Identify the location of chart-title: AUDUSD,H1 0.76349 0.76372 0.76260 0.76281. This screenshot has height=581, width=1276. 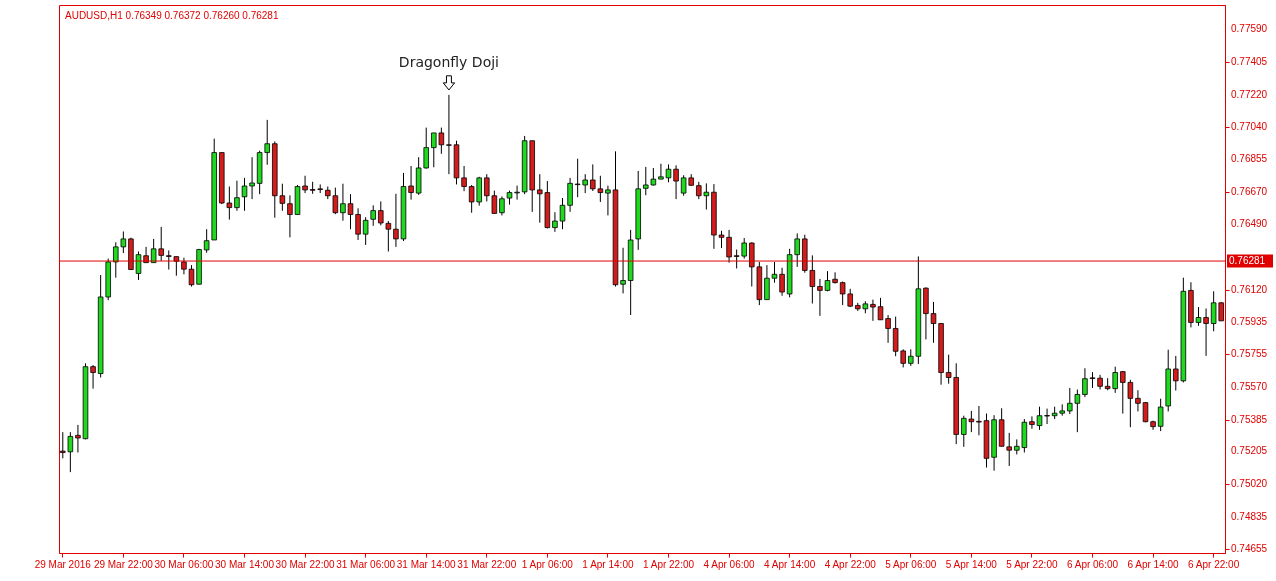
(172, 15).